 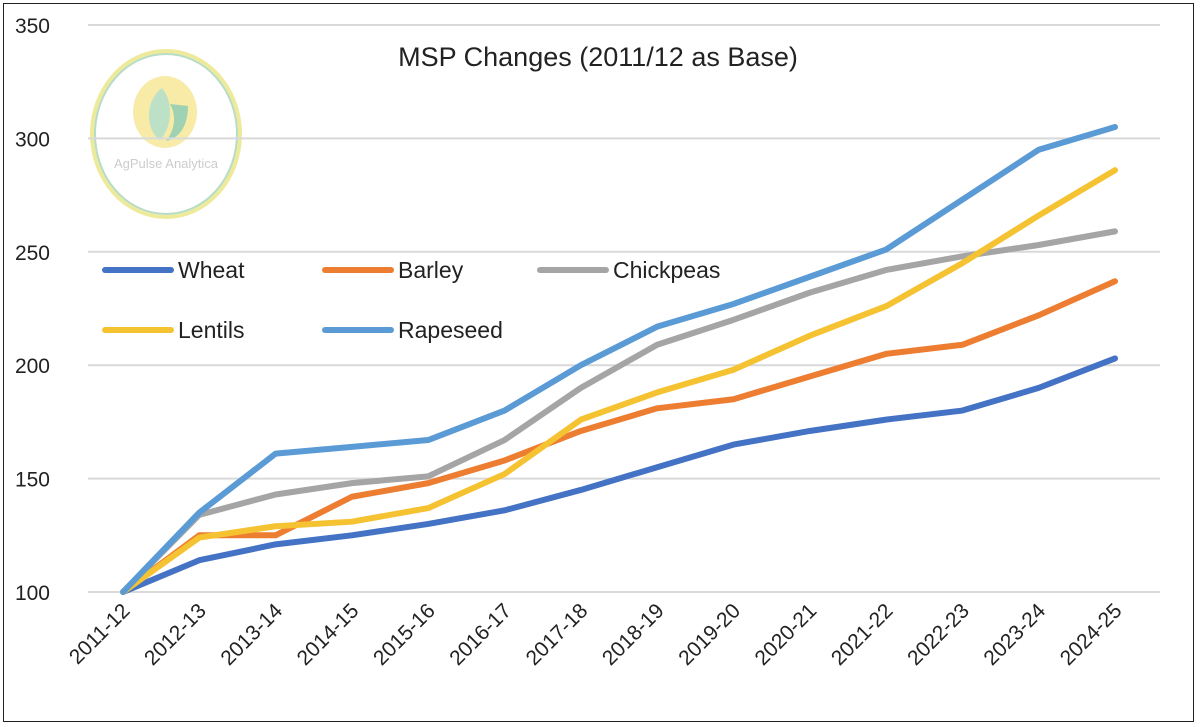 I want to click on y-tick-label: 300, so click(x=32, y=139).